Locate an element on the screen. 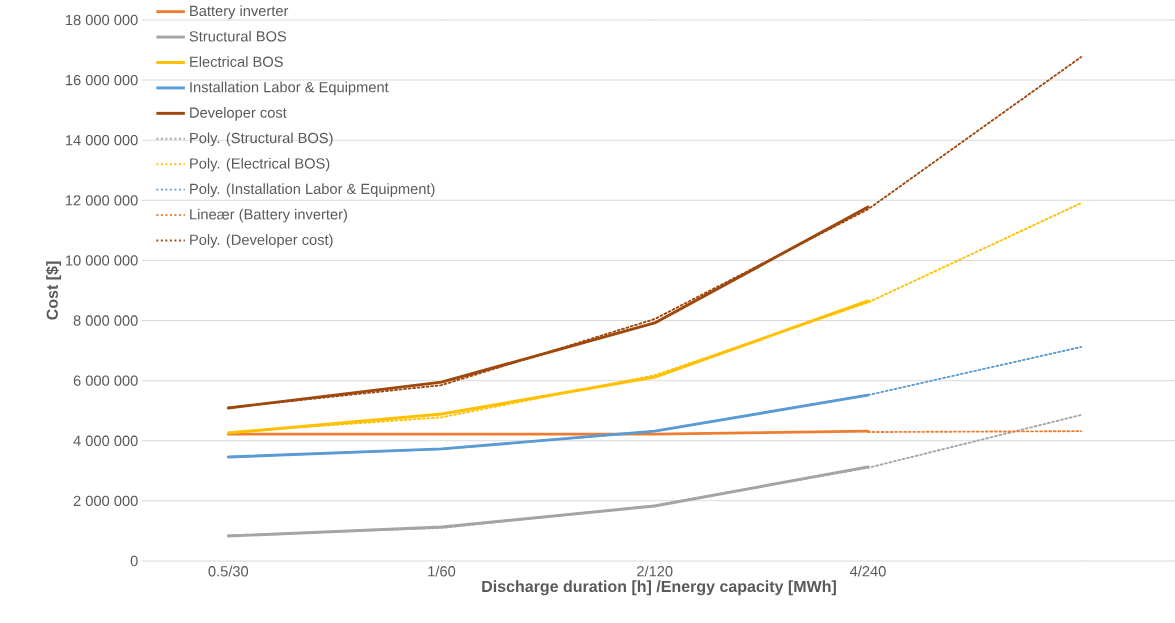  x-tick-label: 4/240 is located at coordinates (867, 571).